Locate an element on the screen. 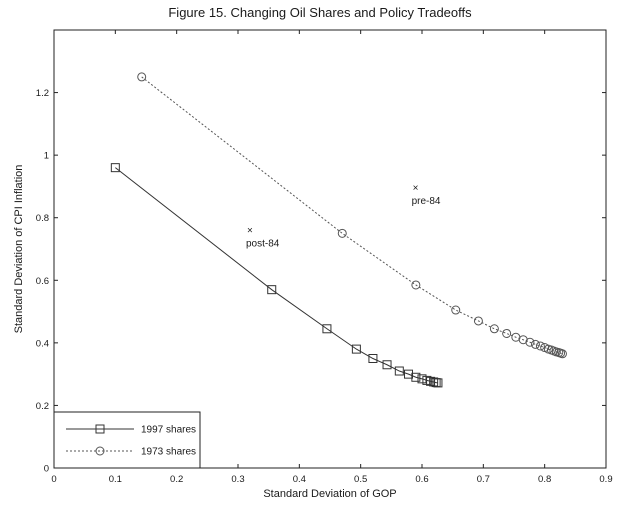 This screenshot has height=505, width=621. y-tick-label: 0.8 is located at coordinates (42, 218).